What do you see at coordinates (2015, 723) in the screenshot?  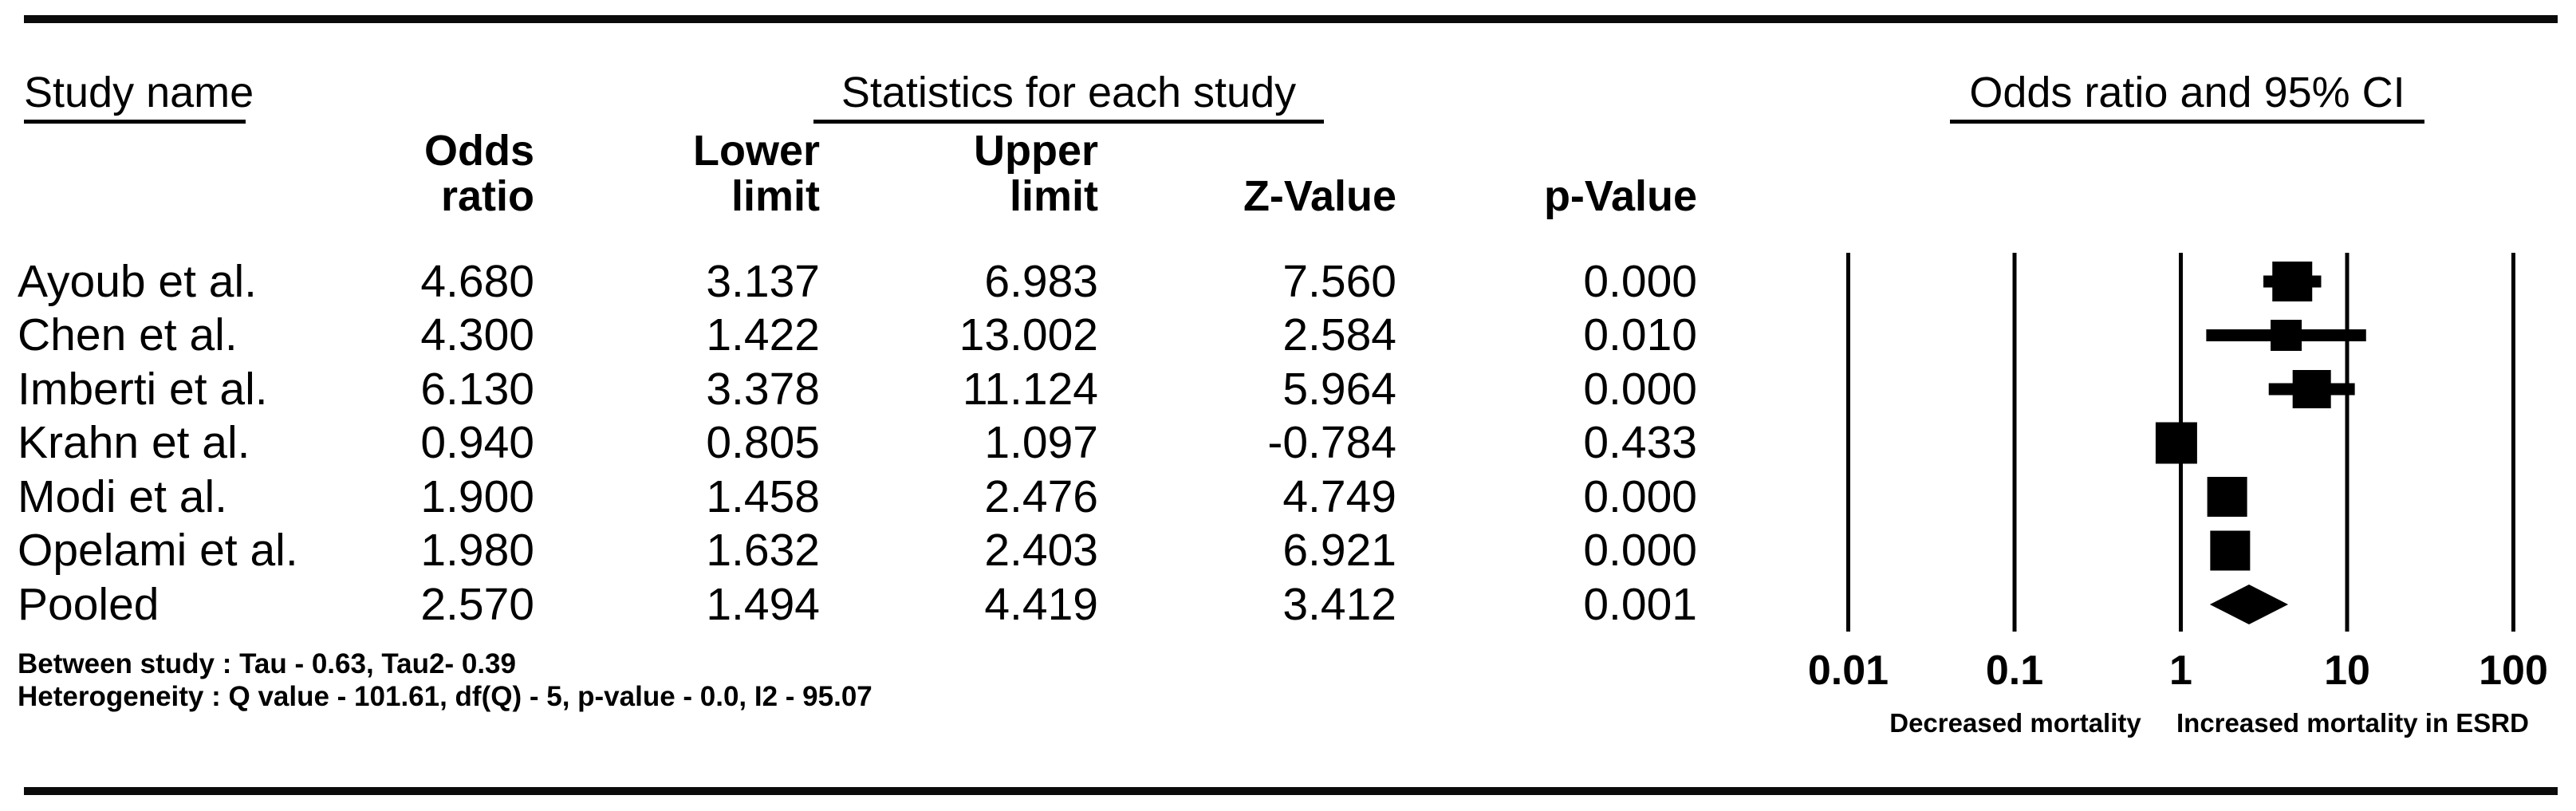 I see `direction-label-left: Decreased mortality` at bounding box center [2015, 723].